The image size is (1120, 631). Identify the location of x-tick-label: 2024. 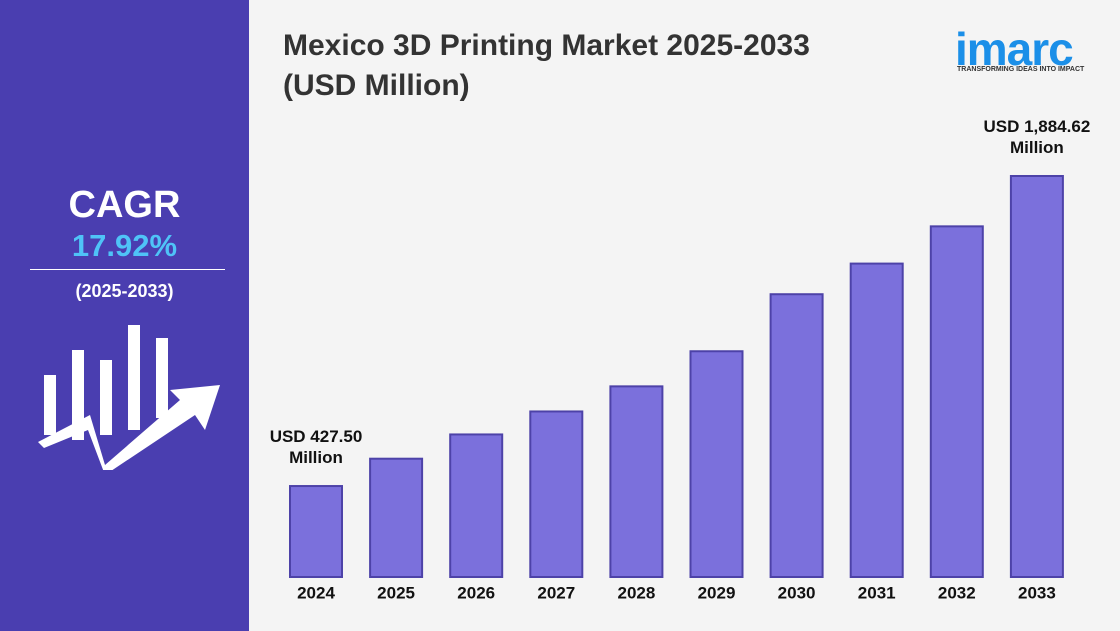
(316, 592).